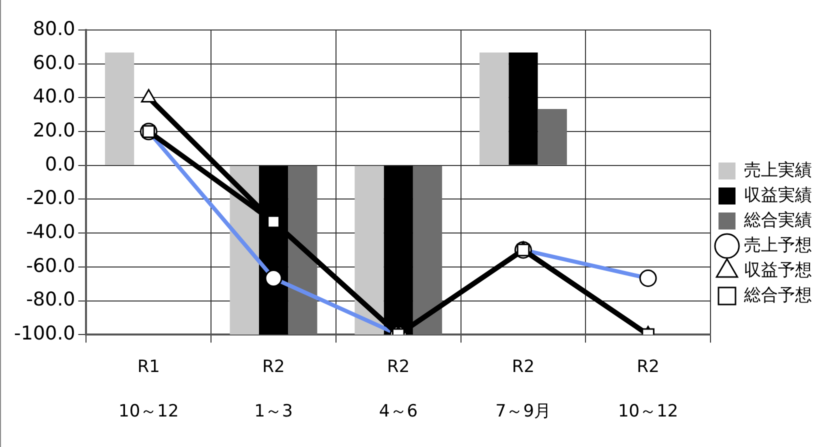 The image size is (832, 447). I want to click on legend-label: 売上実績, so click(778, 170).